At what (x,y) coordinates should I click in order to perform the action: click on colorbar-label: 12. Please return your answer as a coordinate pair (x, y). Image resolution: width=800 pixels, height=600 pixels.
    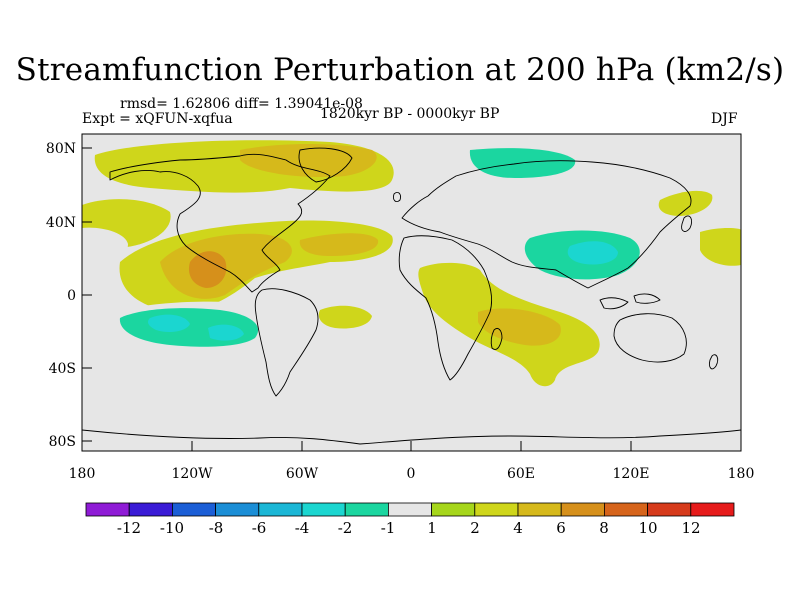
    Looking at the image, I should click on (690, 528).